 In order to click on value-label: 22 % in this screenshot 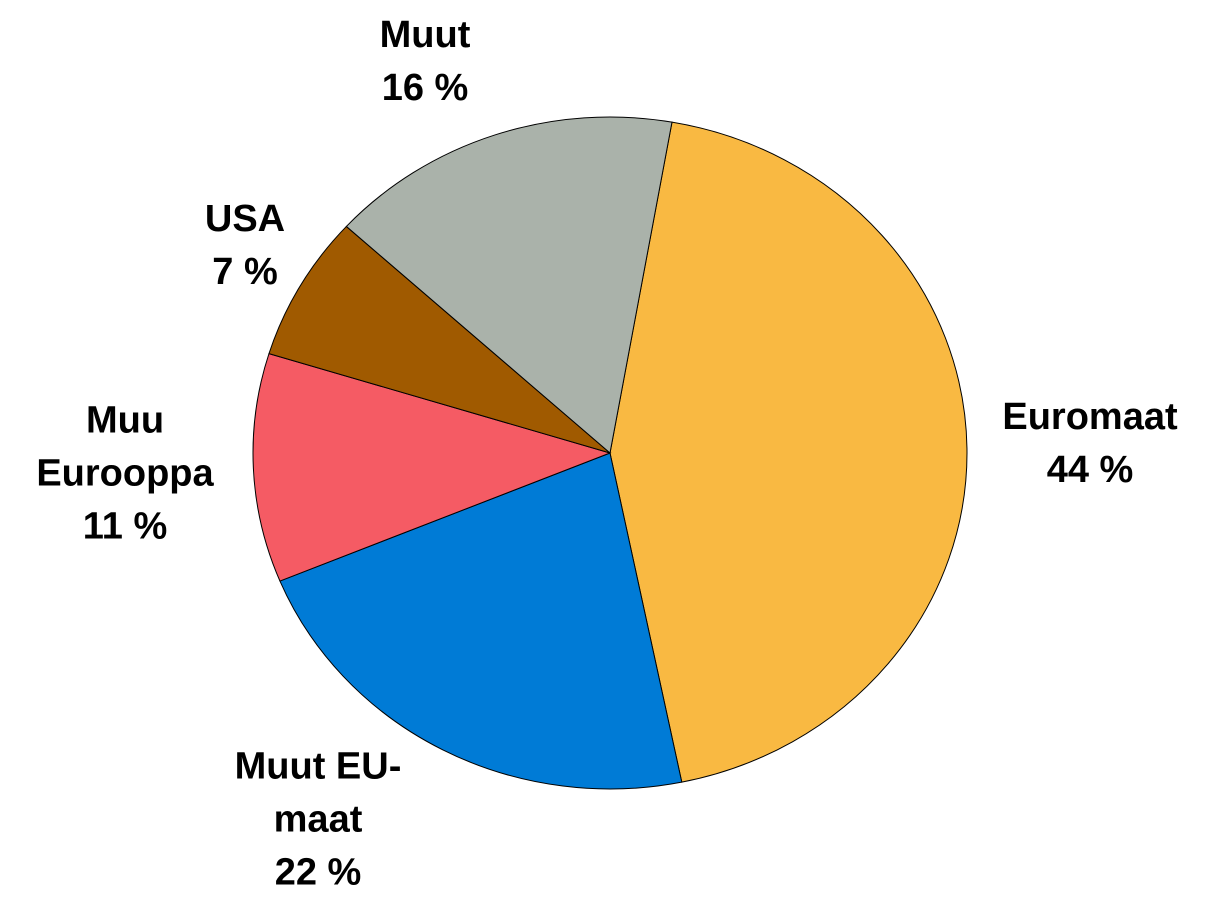, I will do `click(318, 872)`.